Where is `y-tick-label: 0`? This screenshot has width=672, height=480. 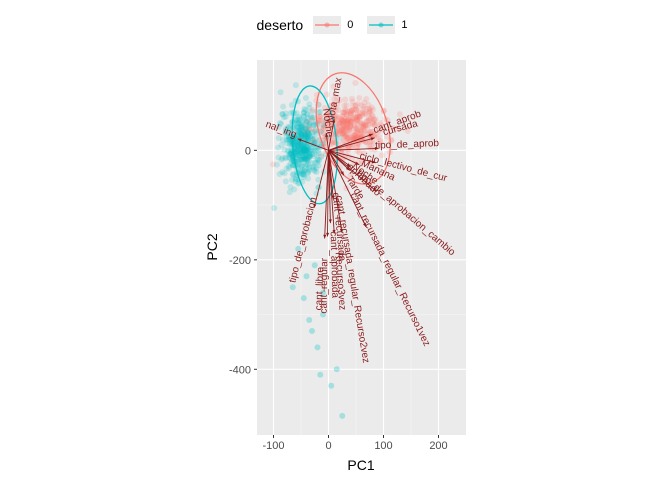
y-tick-label: 0 is located at coordinates (248, 151).